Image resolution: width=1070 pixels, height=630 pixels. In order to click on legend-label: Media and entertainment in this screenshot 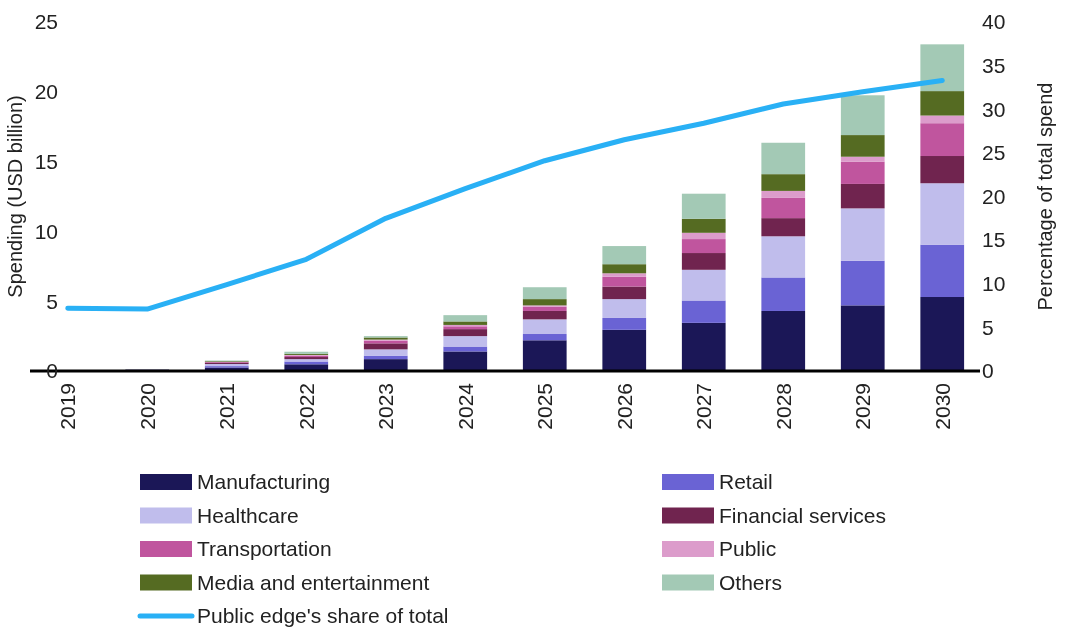, I will do `click(313, 582)`.